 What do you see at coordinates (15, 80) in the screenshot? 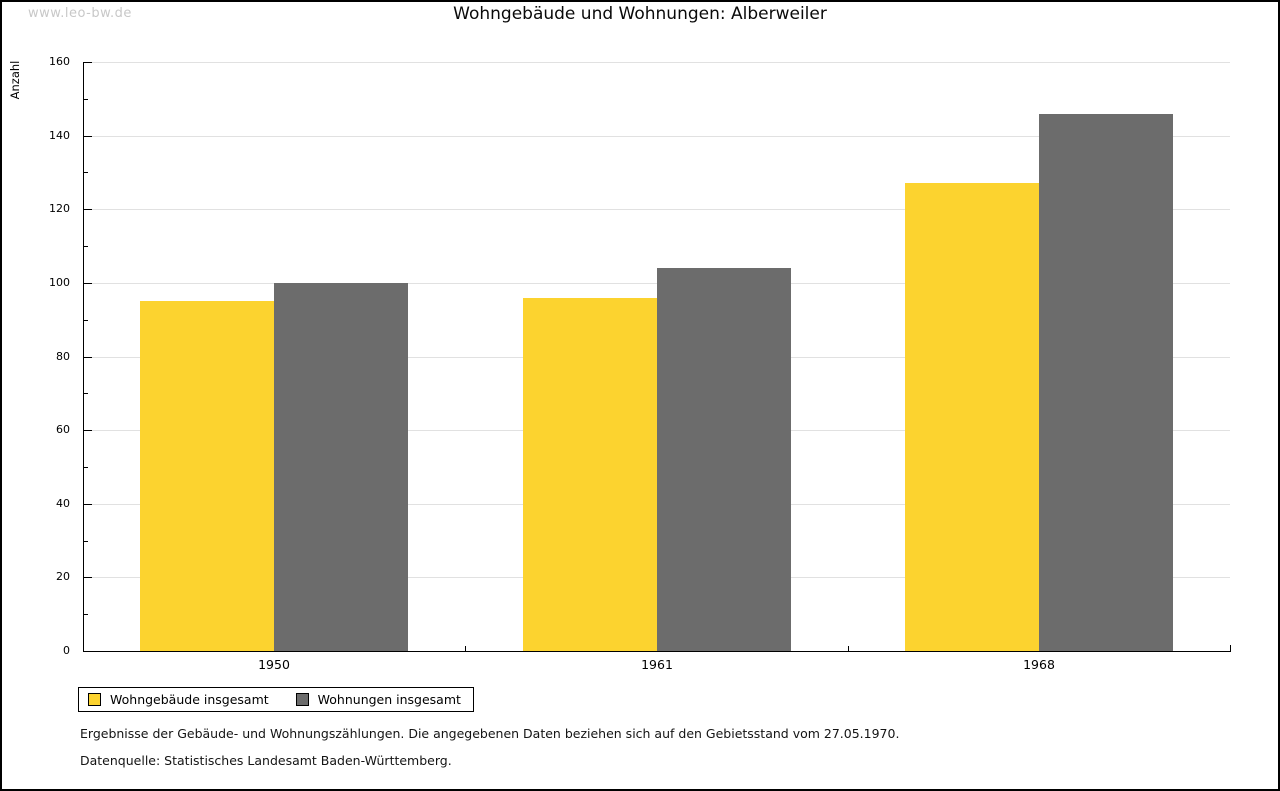
I see `y-axis-title: Anzahl` at bounding box center [15, 80].